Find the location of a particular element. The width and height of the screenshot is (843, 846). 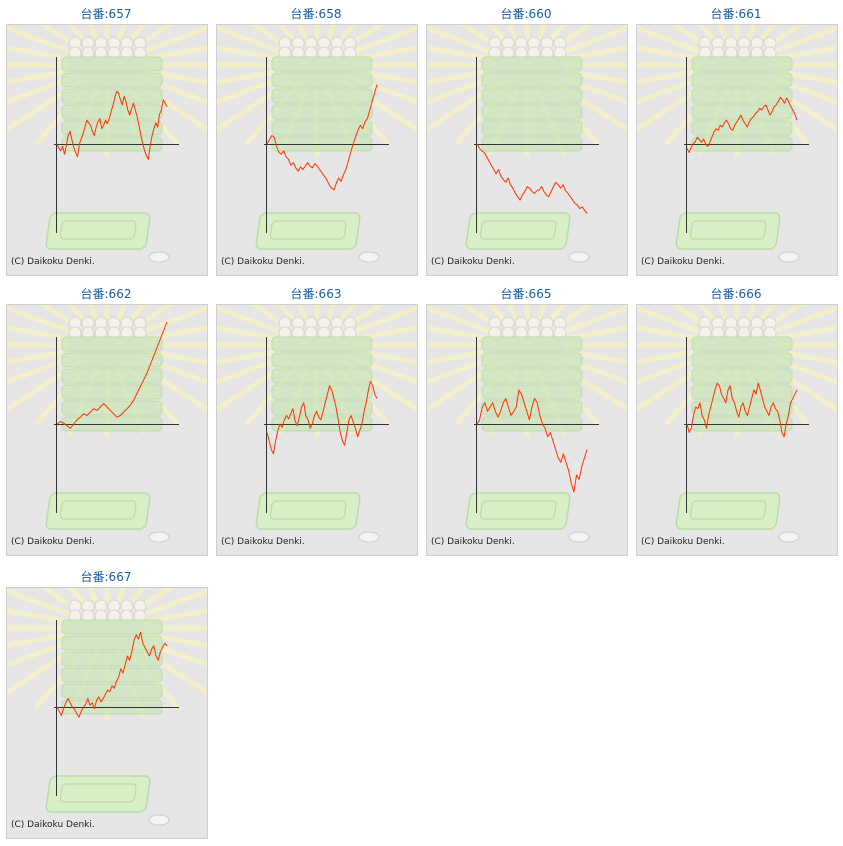

machine-number-title: 台番:662 is located at coordinates (106, 294).